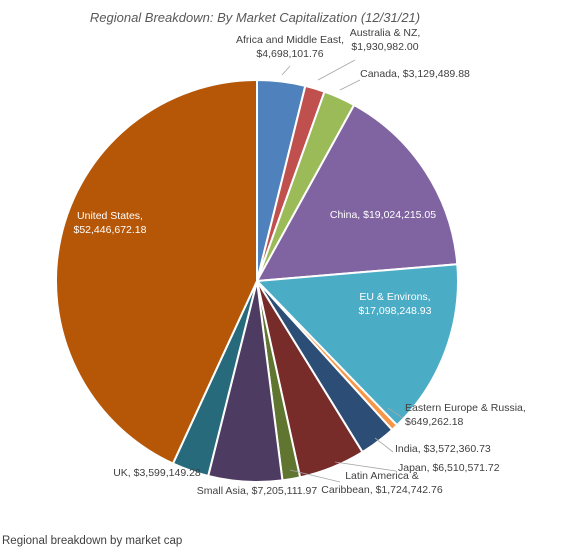 The image size is (580, 557). What do you see at coordinates (395, 304) in the screenshot?
I see `slice-label: EU & Environs, $17,098,248.93` at bounding box center [395, 304].